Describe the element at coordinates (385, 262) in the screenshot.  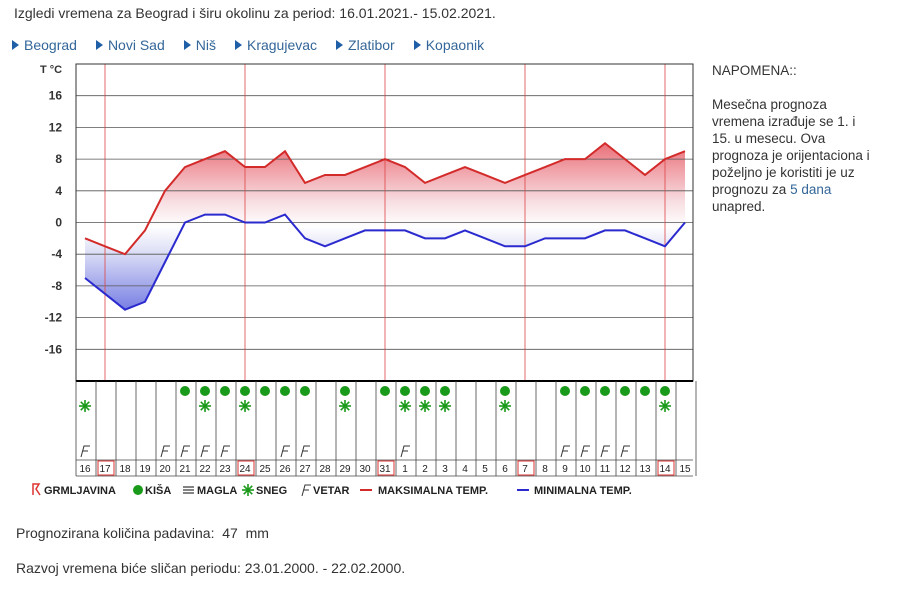
I see `min-temp-line` at that location.